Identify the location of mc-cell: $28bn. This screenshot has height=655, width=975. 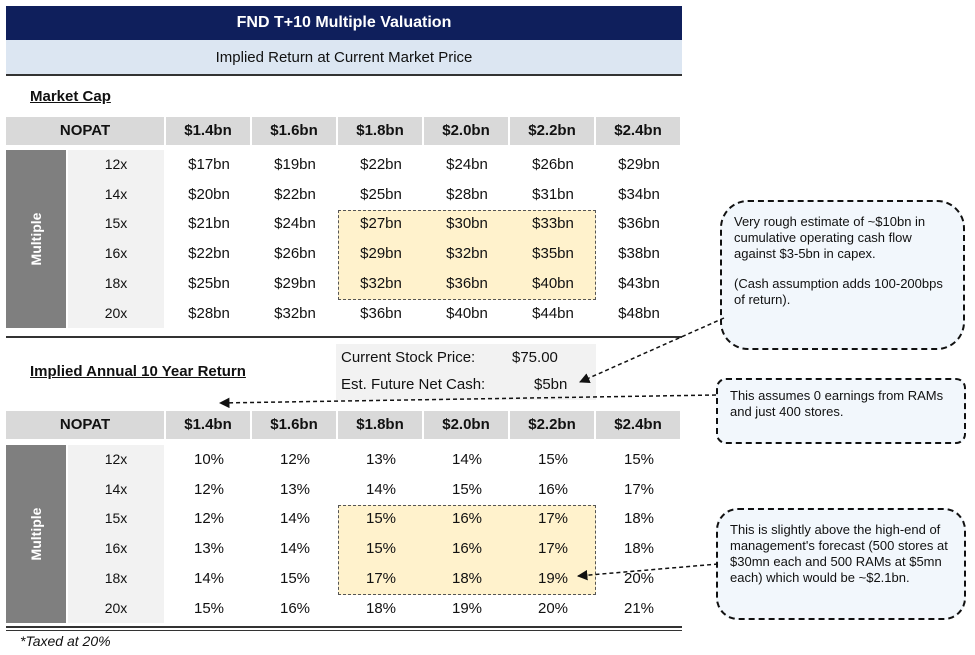
(467, 194).